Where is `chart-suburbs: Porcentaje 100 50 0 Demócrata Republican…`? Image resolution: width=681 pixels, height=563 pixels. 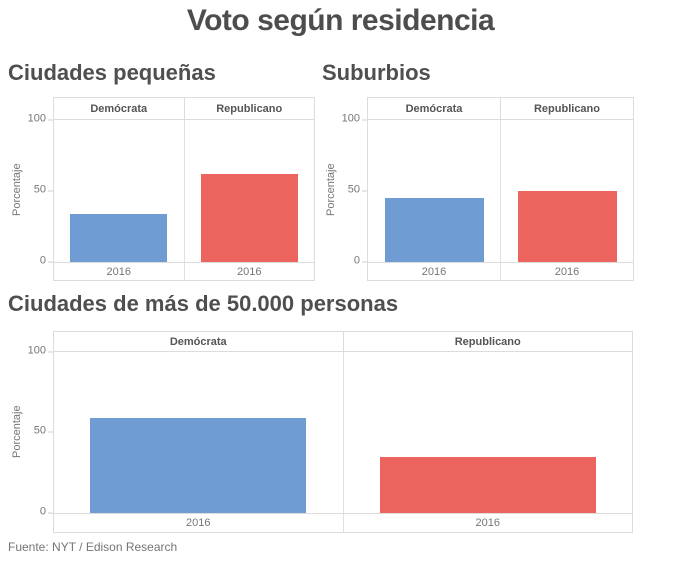
chart-suburbs: Porcentaje 100 50 0 Demócrata Republican… is located at coordinates (478, 189).